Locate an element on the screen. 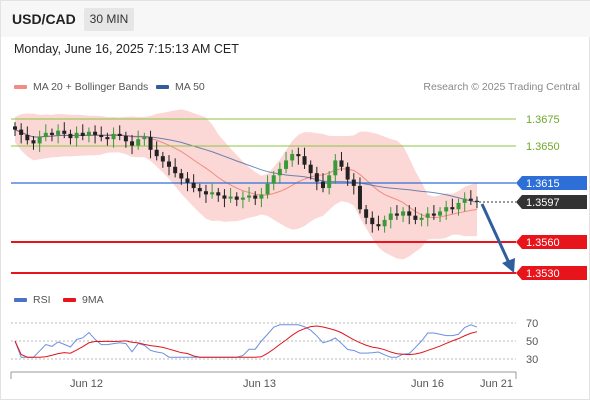 The image size is (590, 400). rsi-swatch-icon is located at coordinates (20, 300).